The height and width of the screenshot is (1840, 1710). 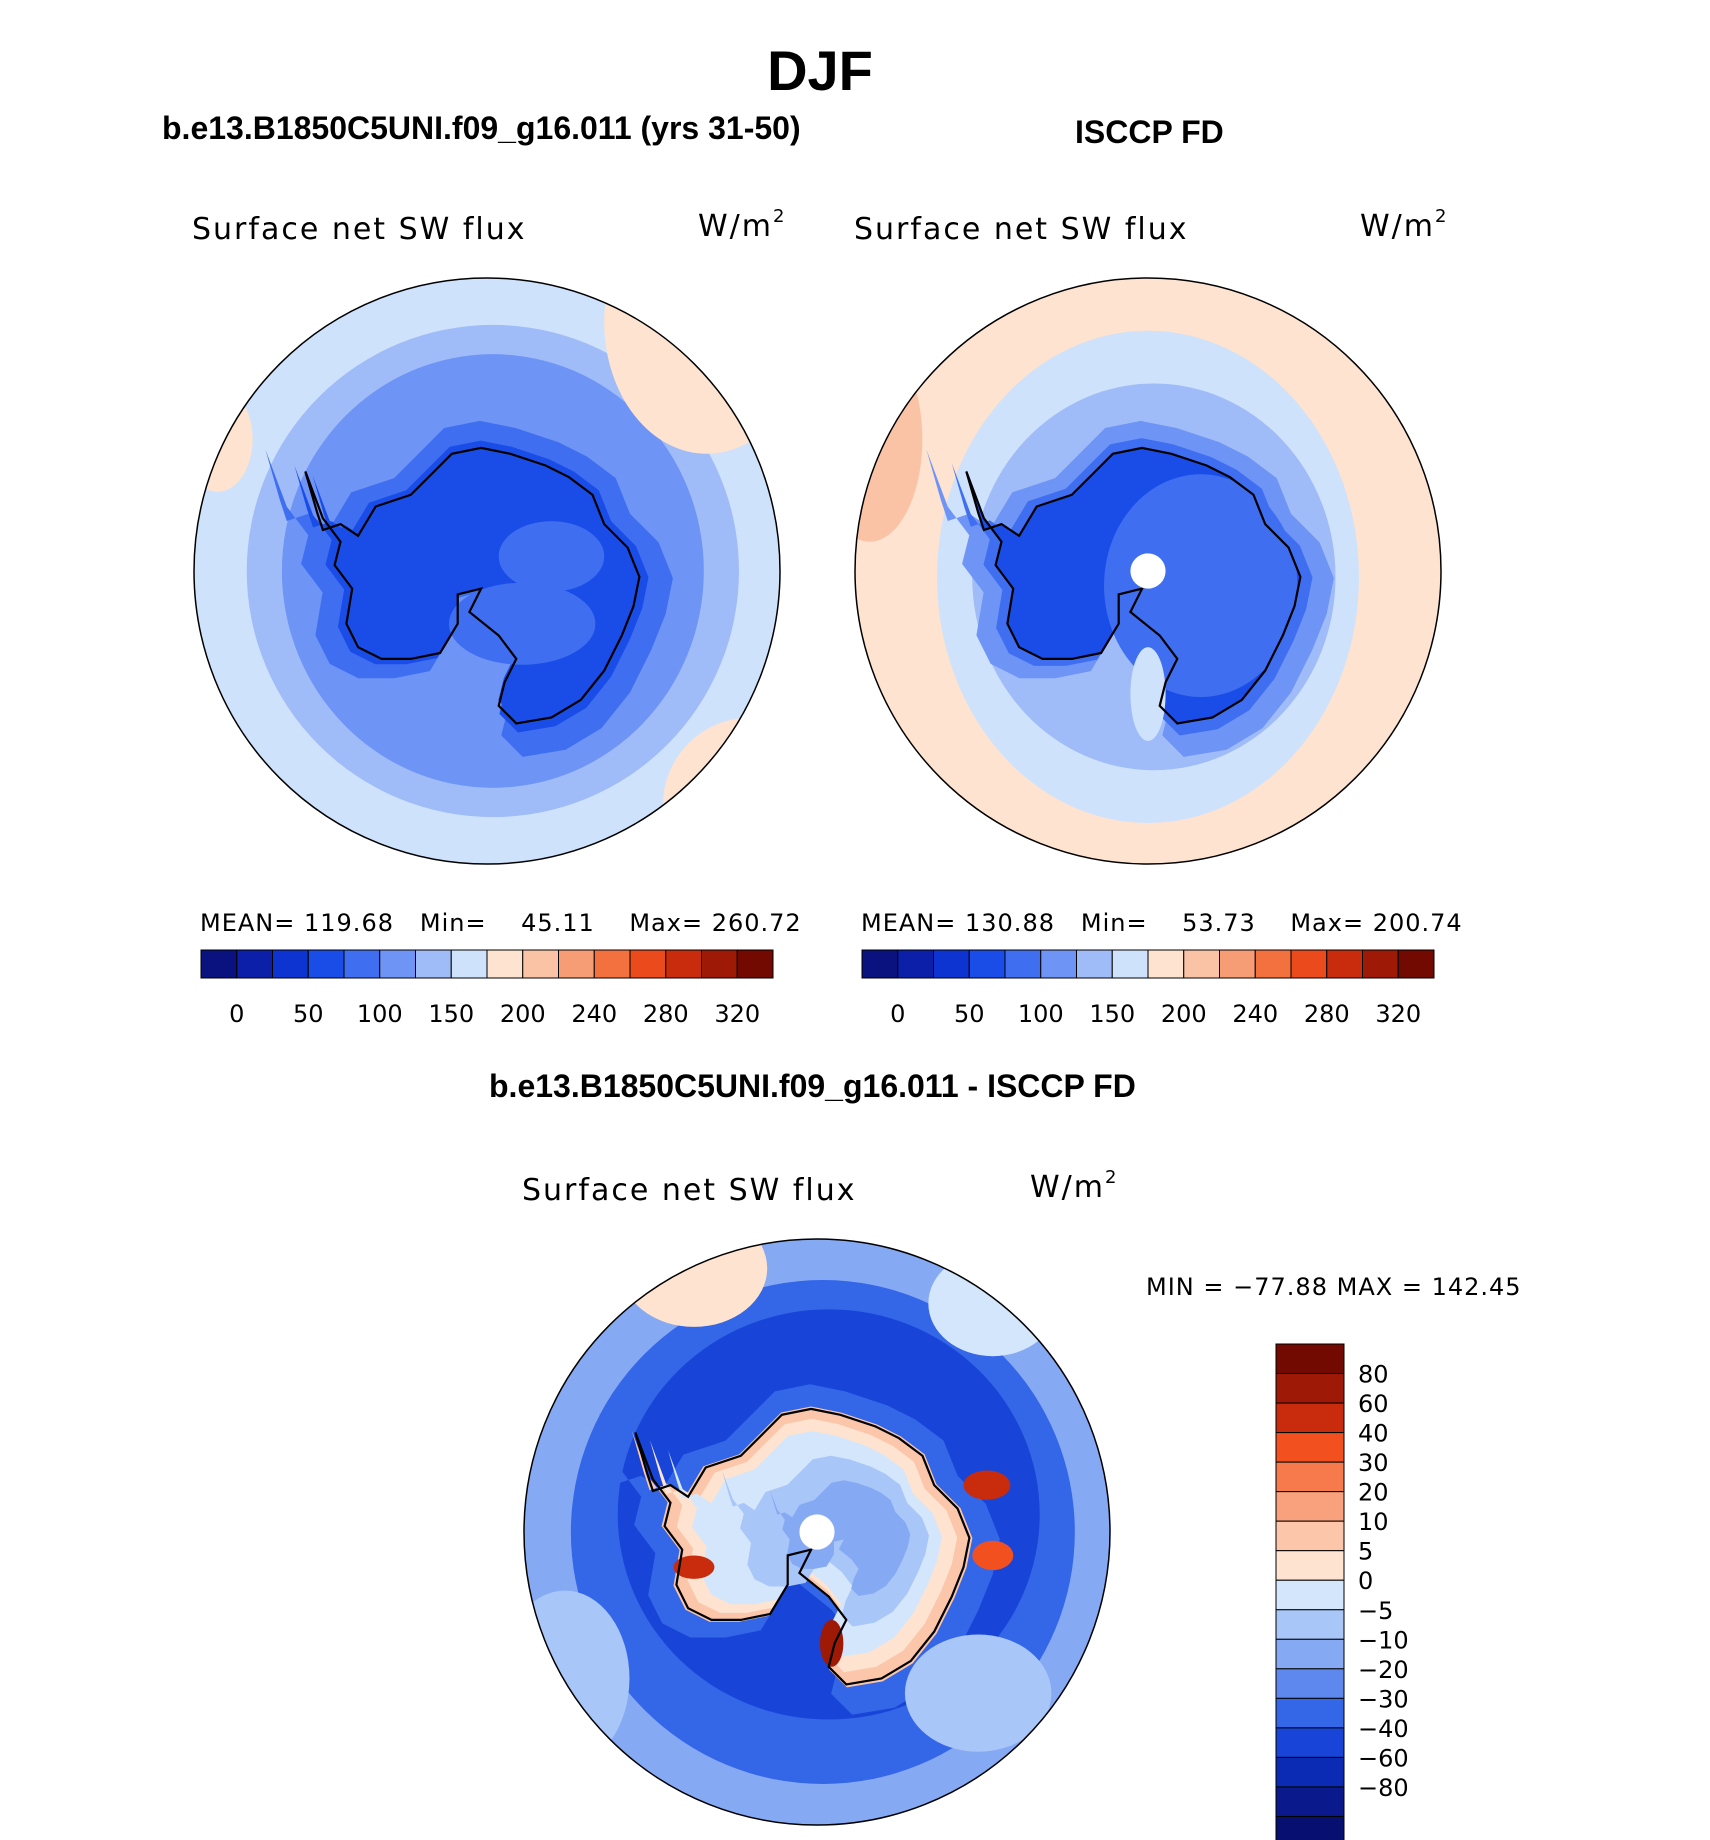 I want to click on units-label-obs: W/m2, so click(x=1403, y=225).